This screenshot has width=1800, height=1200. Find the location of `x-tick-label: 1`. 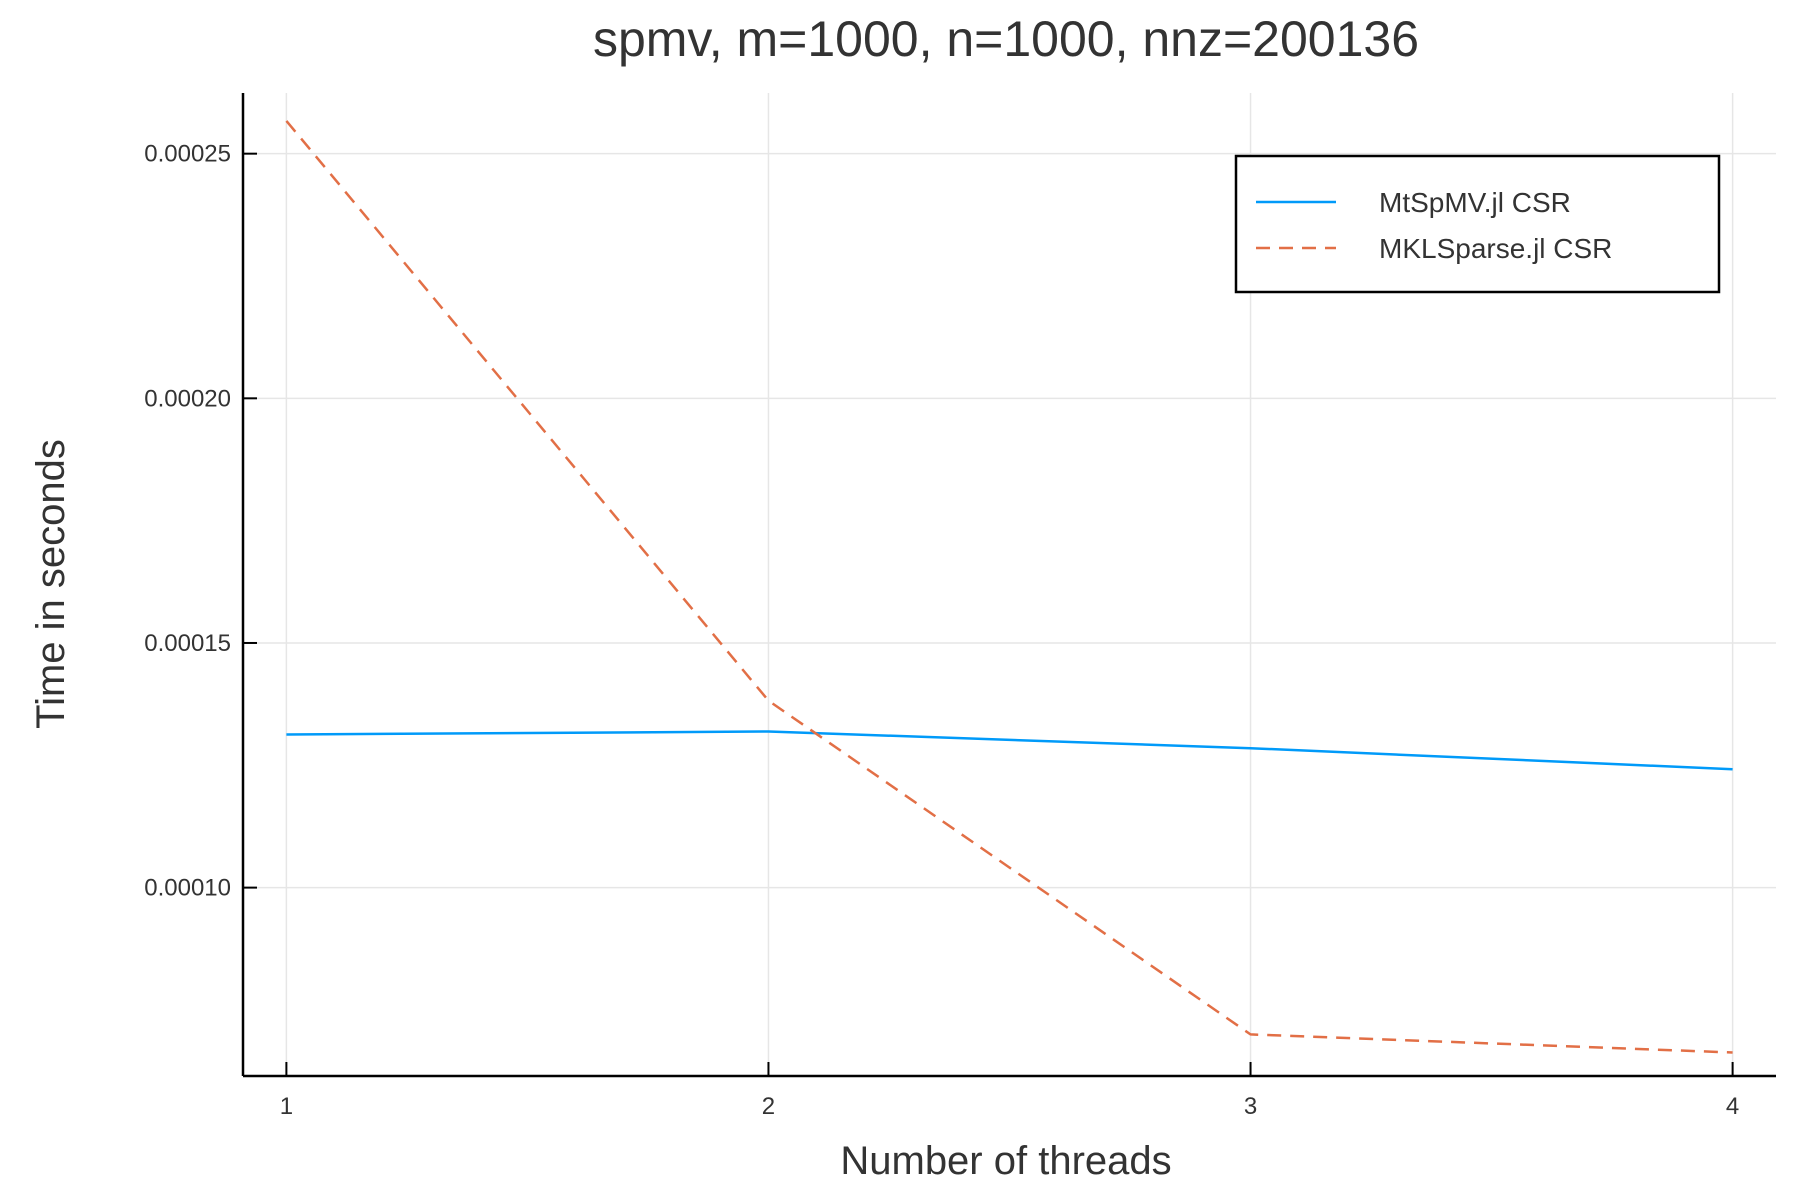

x-tick-label: 1 is located at coordinates (286, 1106).